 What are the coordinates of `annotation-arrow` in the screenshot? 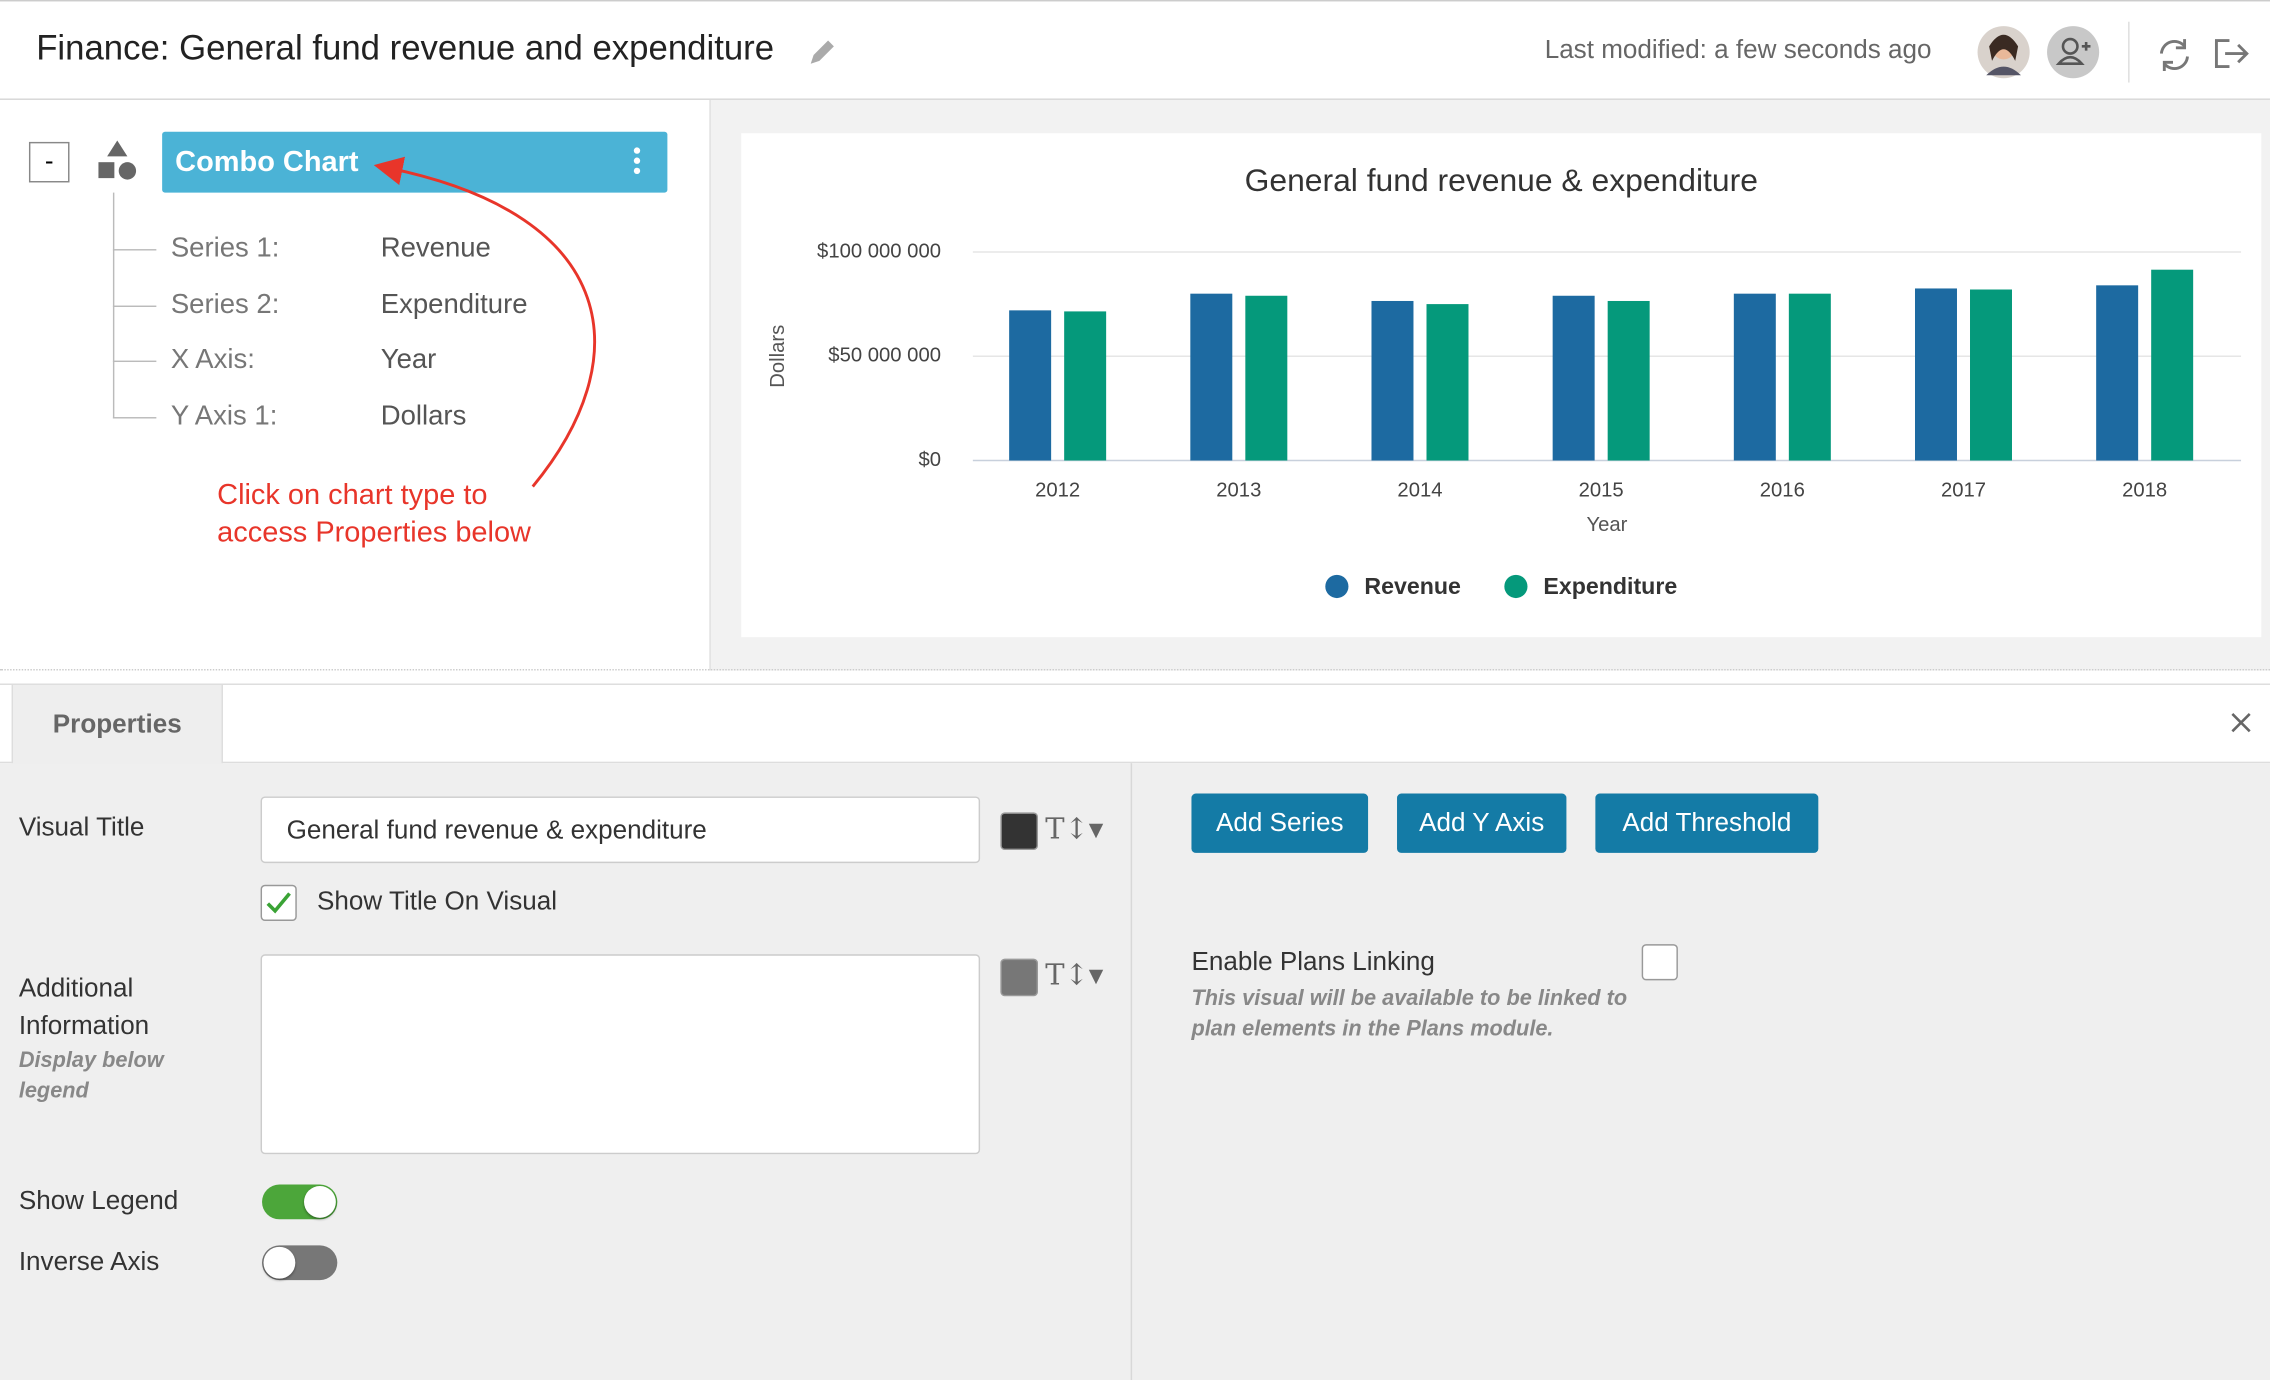 It's located at (485, 322).